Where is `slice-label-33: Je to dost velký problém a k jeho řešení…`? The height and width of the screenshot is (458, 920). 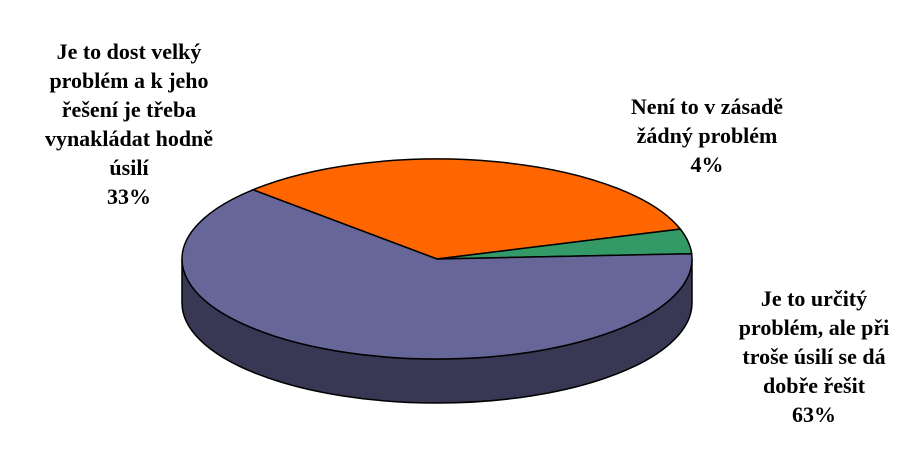
slice-label-33: Je to dost velký problém a k jeho řešení… is located at coordinates (129, 124).